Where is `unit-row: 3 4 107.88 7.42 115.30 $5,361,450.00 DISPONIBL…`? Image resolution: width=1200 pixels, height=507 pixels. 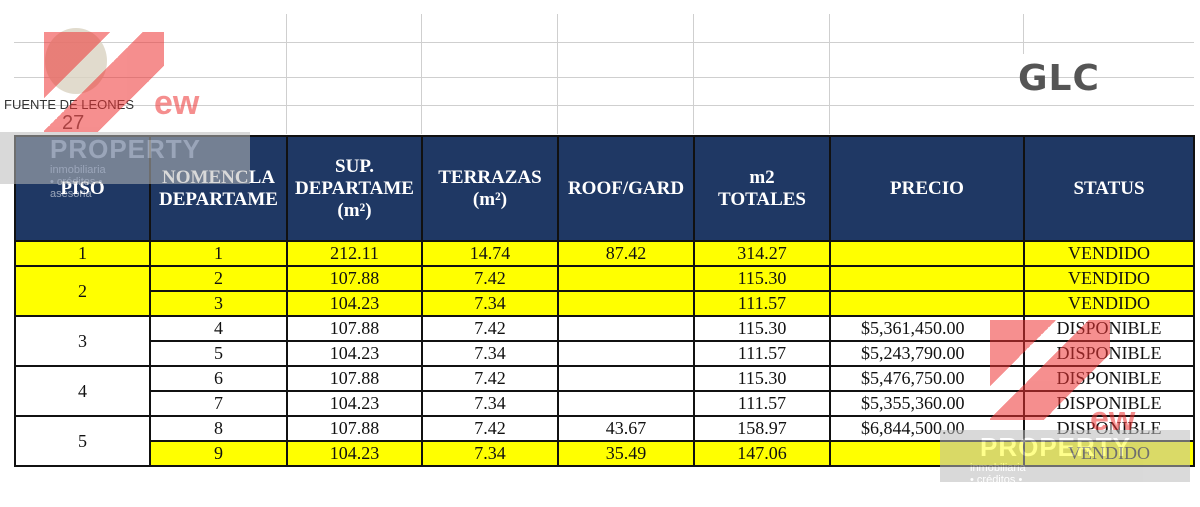
unit-row: 3 4 107.88 7.42 115.30 $5,361,450.00 DISPONIBL… is located at coordinates (604, 341).